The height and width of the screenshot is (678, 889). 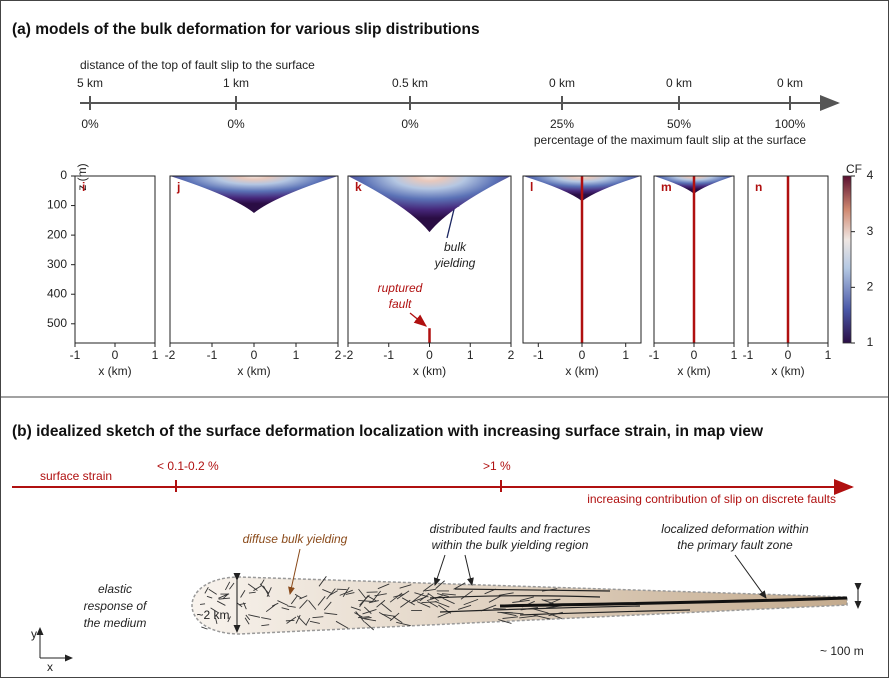 What do you see at coordinates (236, 124) in the screenshot?
I see `percentage: 0%` at bounding box center [236, 124].